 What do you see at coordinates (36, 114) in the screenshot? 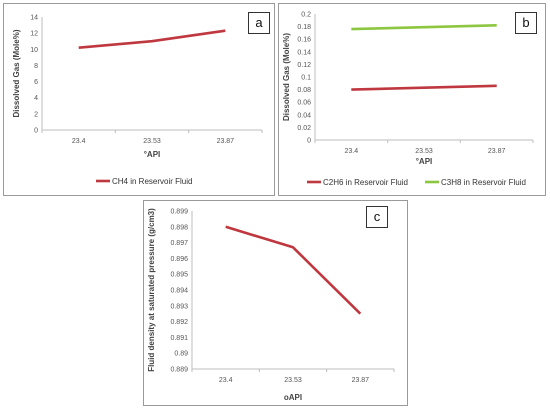
I see `y-tick-label: 2` at bounding box center [36, 114].